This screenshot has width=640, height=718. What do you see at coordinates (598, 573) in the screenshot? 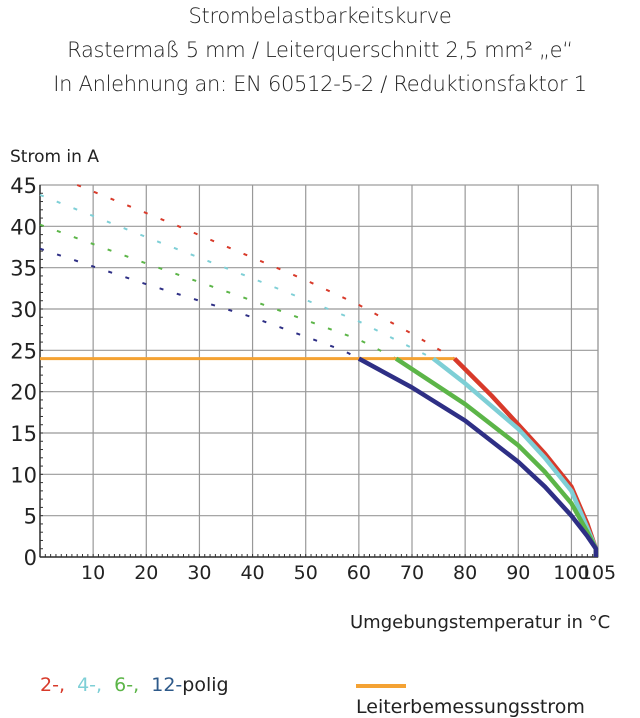
I see `x-tick-label: 105` at bounding box center [598, 573].